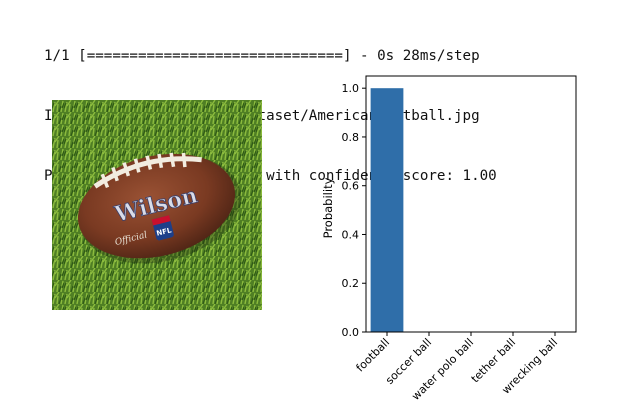 The height and width of the screenshot is (420, 623). What do you see at coordinates (373, 355) in the screenshot?
I see `x-tick-label: football` at bounding box center [373, 355].